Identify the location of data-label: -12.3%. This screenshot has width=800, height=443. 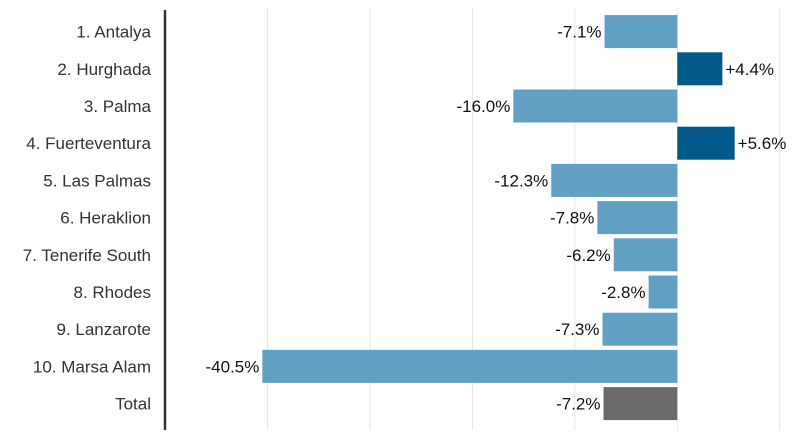
(521, 180).